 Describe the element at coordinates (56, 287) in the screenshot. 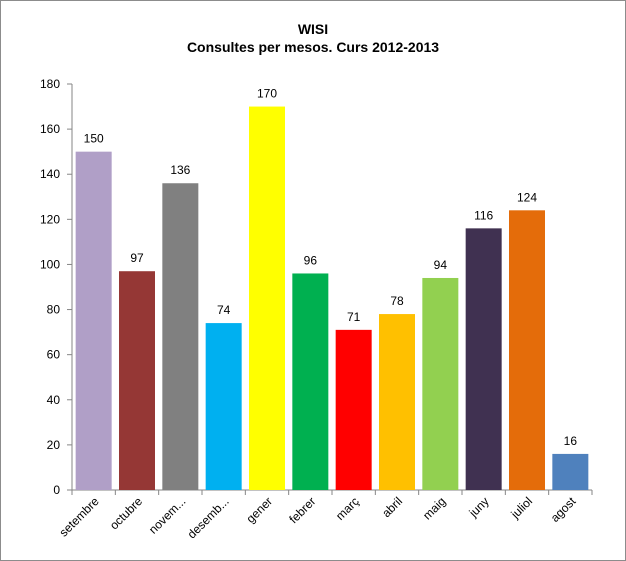

I see `y-axis: 0 20 40 60 80 100 120 140 160 180` at that location.